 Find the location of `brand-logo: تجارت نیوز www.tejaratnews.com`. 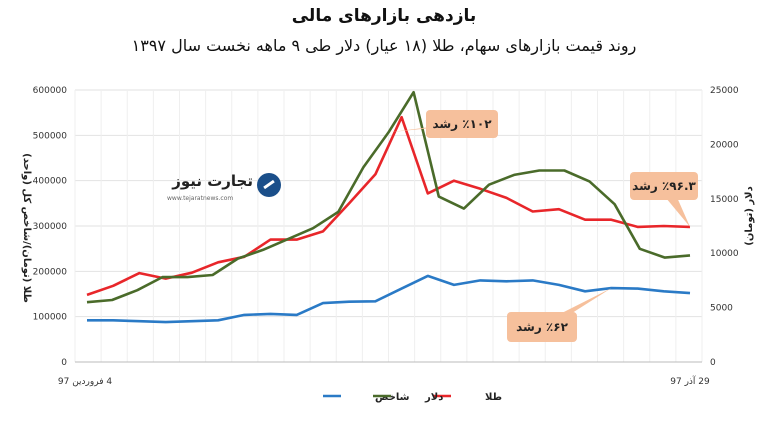

brand-logo: تجارت نیوز www.tejaratnews.com is located at coordinates (224, 190).